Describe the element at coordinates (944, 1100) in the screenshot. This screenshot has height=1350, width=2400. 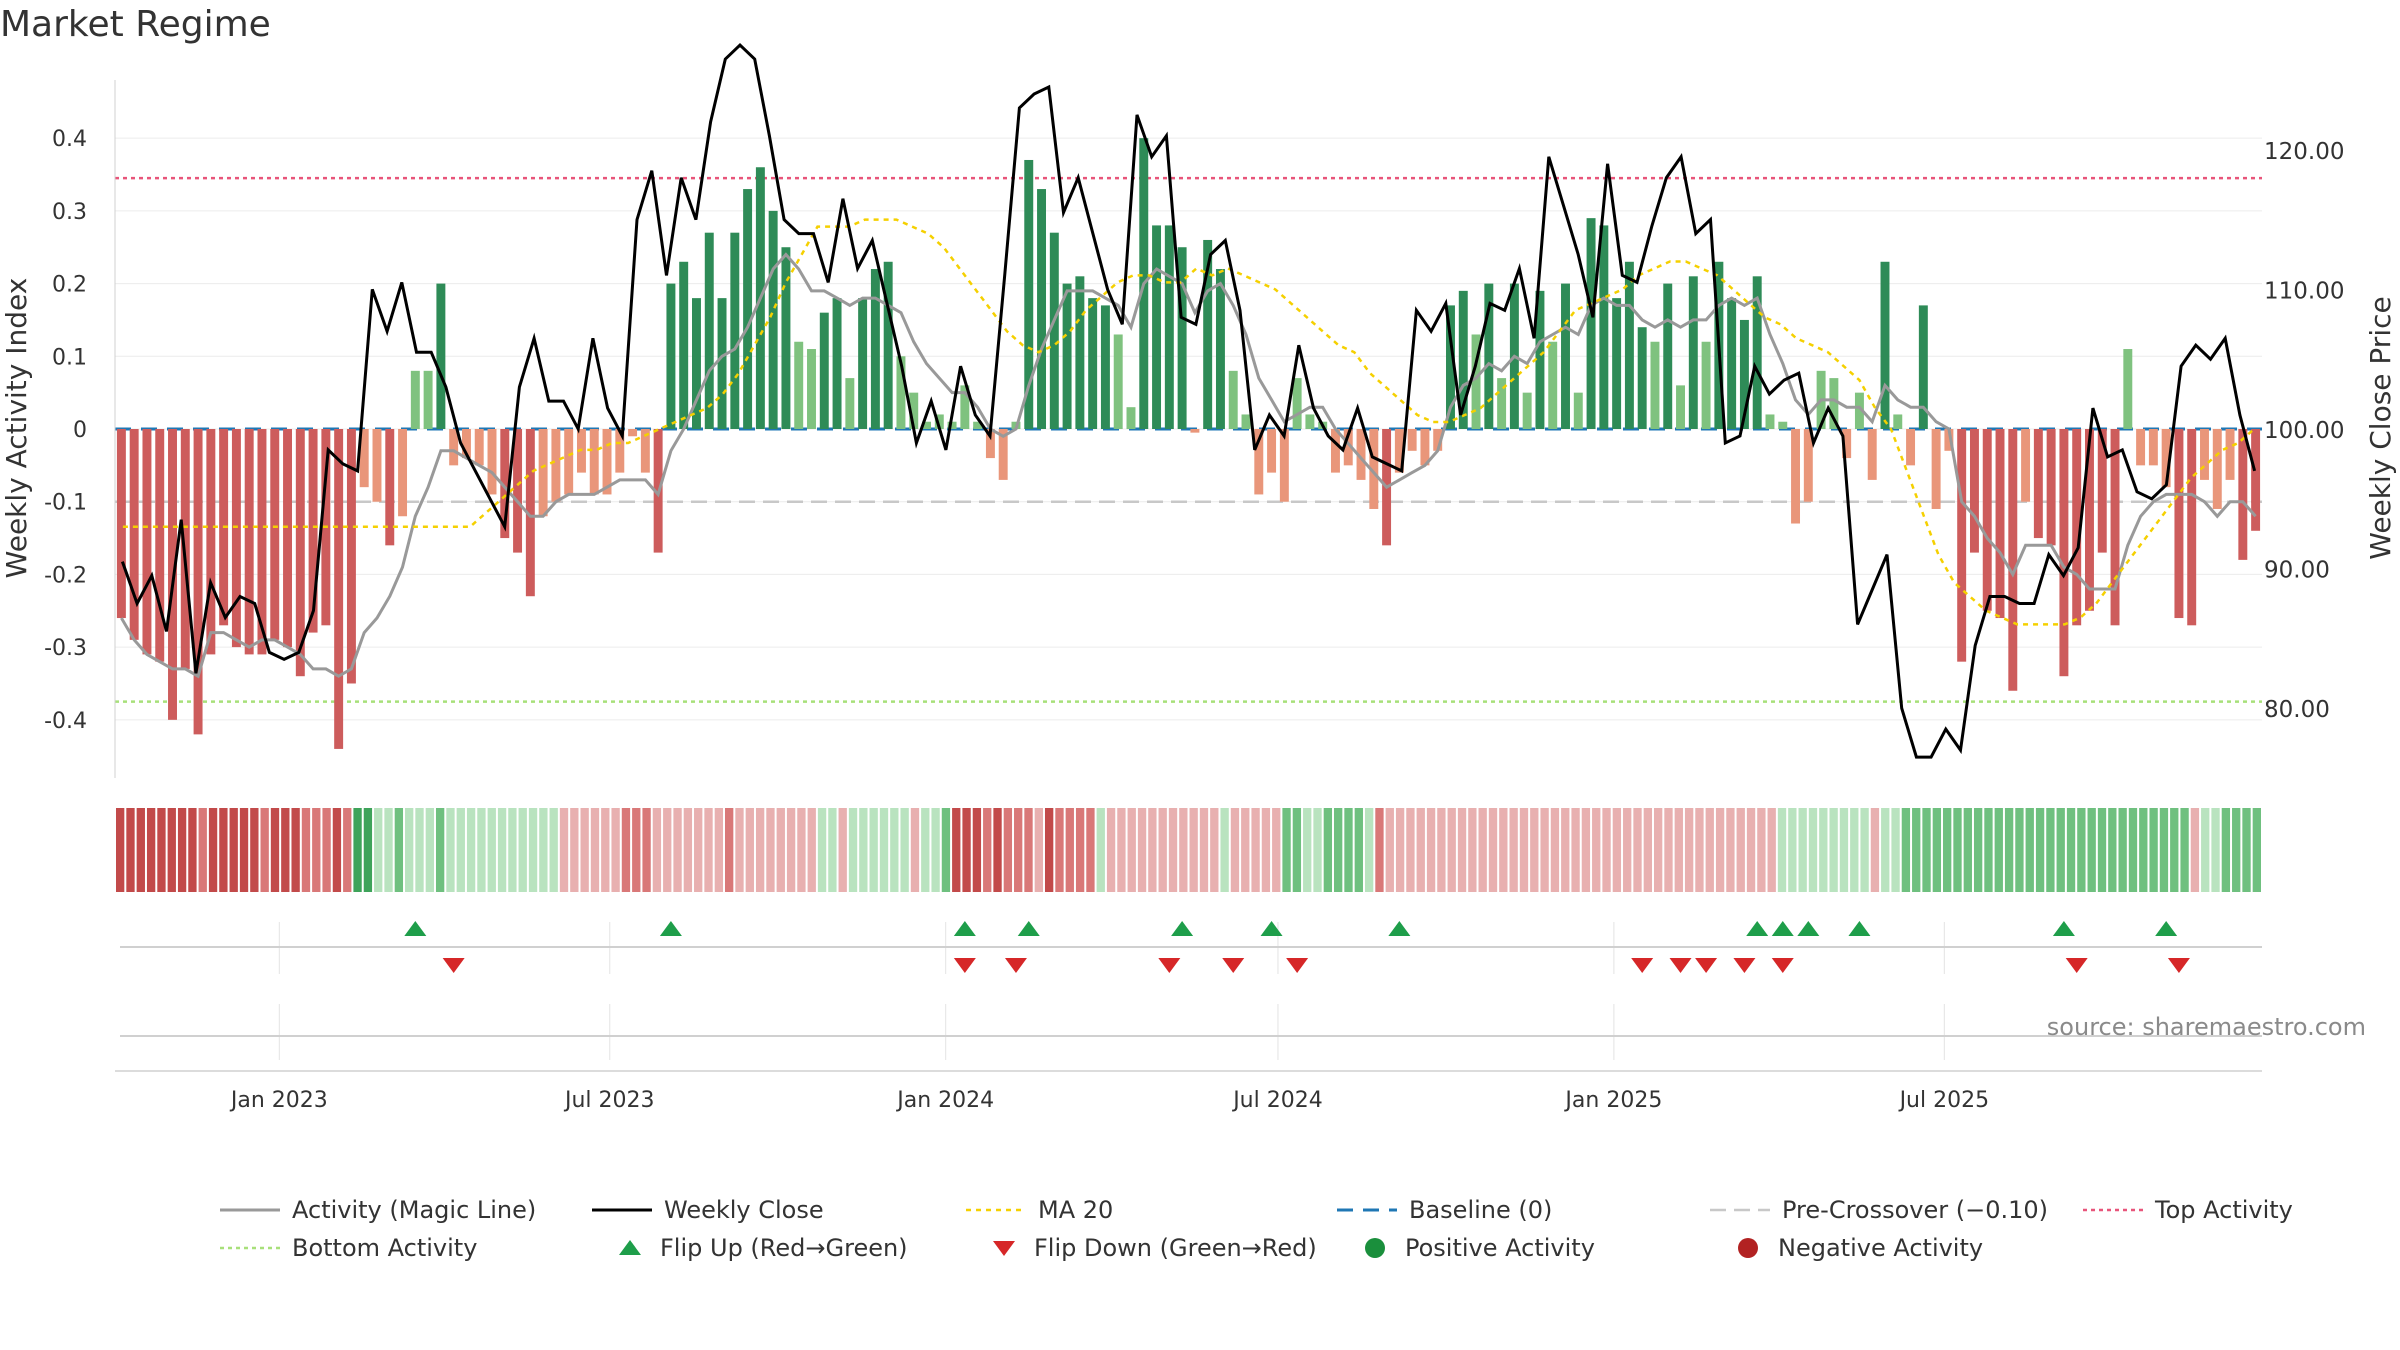
I see `x-tick-label: Jan 2024` at that location.